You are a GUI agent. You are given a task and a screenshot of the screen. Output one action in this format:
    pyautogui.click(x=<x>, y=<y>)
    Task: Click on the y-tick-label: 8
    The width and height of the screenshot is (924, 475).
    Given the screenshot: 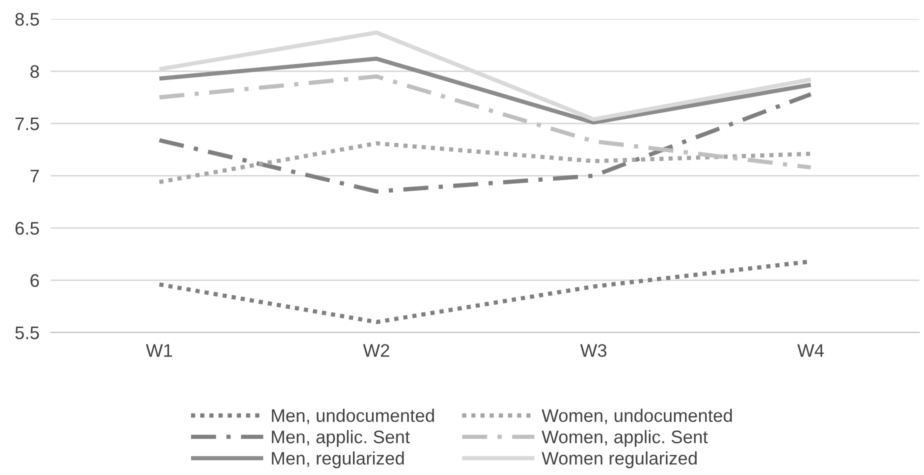 What is the action you would take?
    pyautogui.click(x=34, y=71)
    